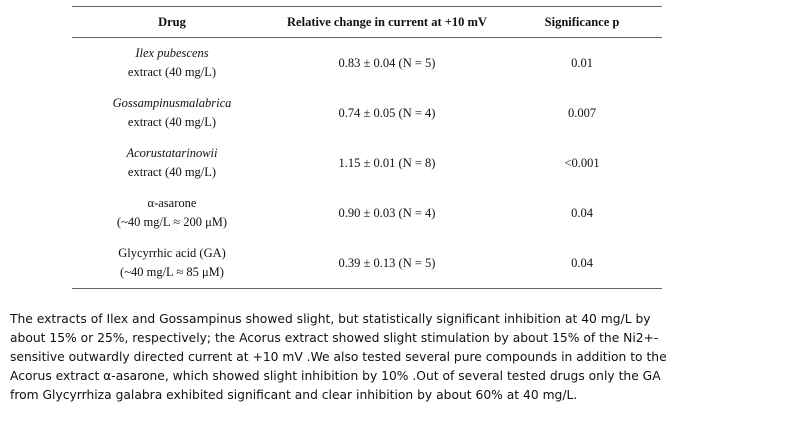 The height and width of the screenshot is (425, 792). I want to click on drug-line: (~40 mg/L ≈ 85 μM), so click(172, 272).